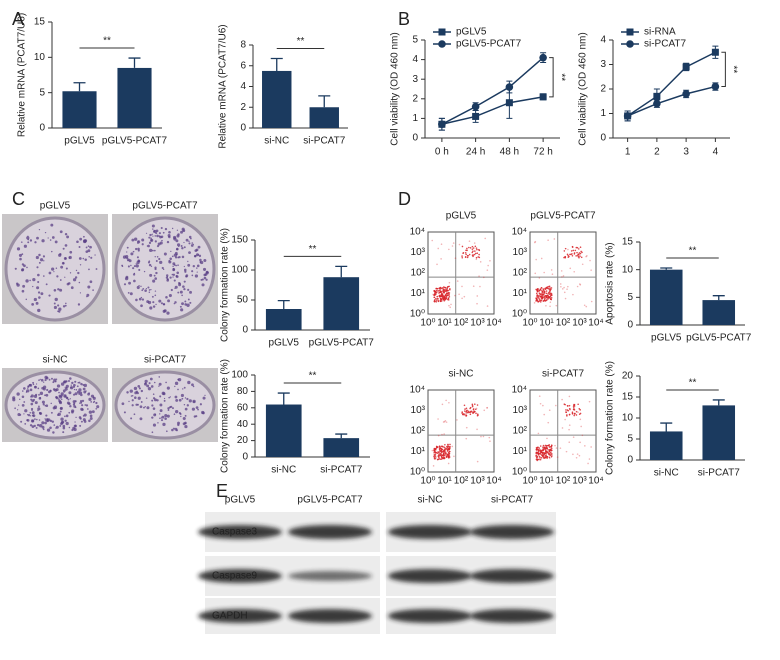  What do you see at coordinates (40, 22) in the screenshot?
I see `y-tick-label: 15` at bounding box center [40, 22].